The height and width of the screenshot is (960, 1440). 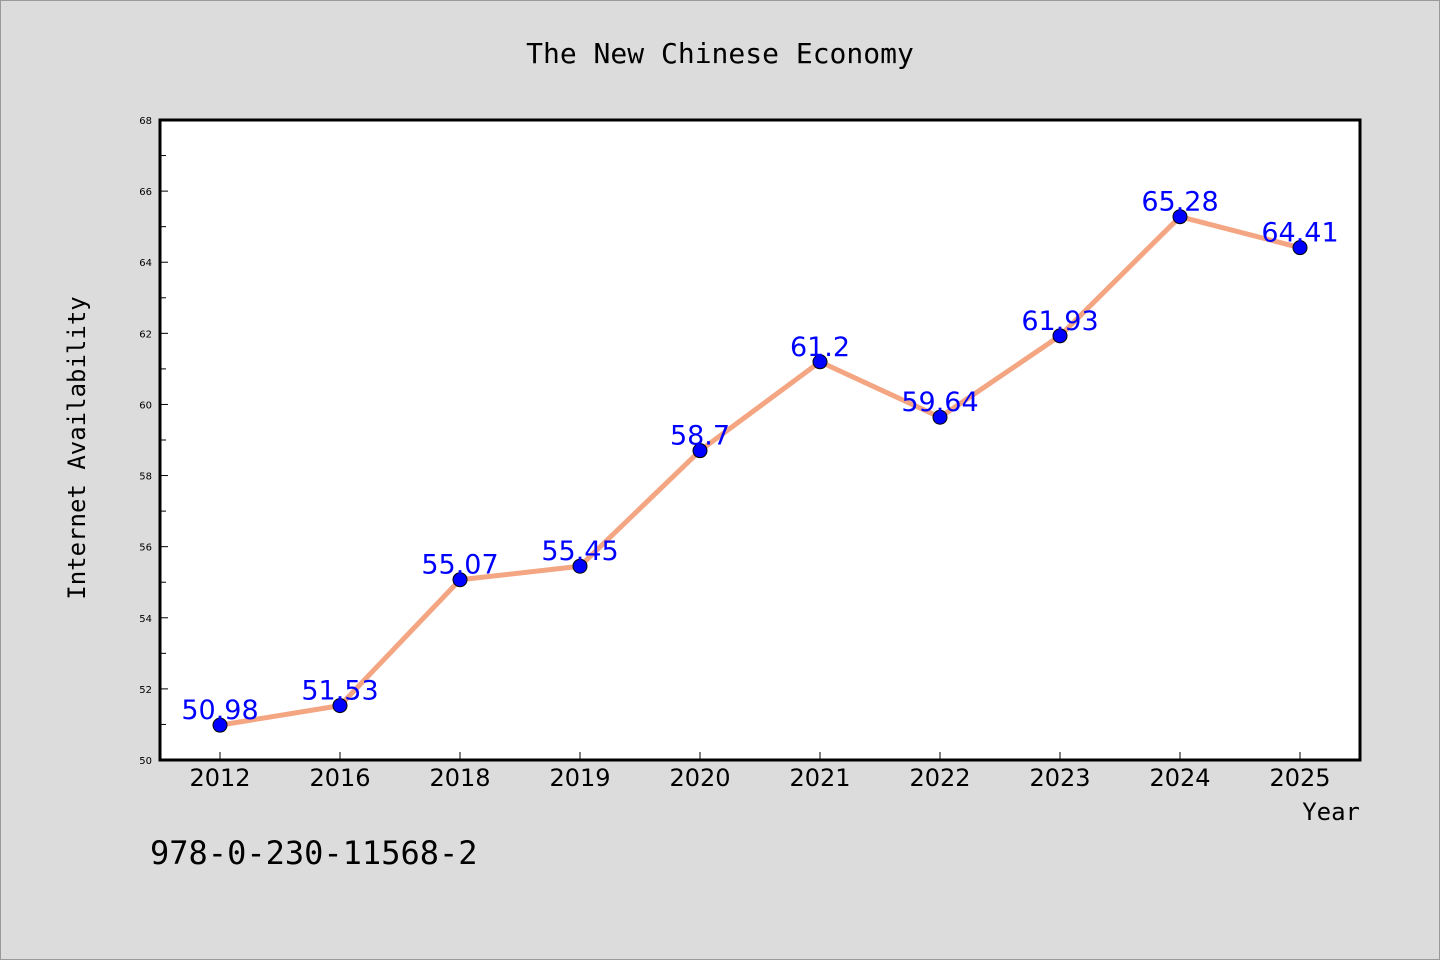 What do you see at coordinates (820, 347) in the screenshot?
I see `data-label: 61.2` at bounding box center [820, 347].